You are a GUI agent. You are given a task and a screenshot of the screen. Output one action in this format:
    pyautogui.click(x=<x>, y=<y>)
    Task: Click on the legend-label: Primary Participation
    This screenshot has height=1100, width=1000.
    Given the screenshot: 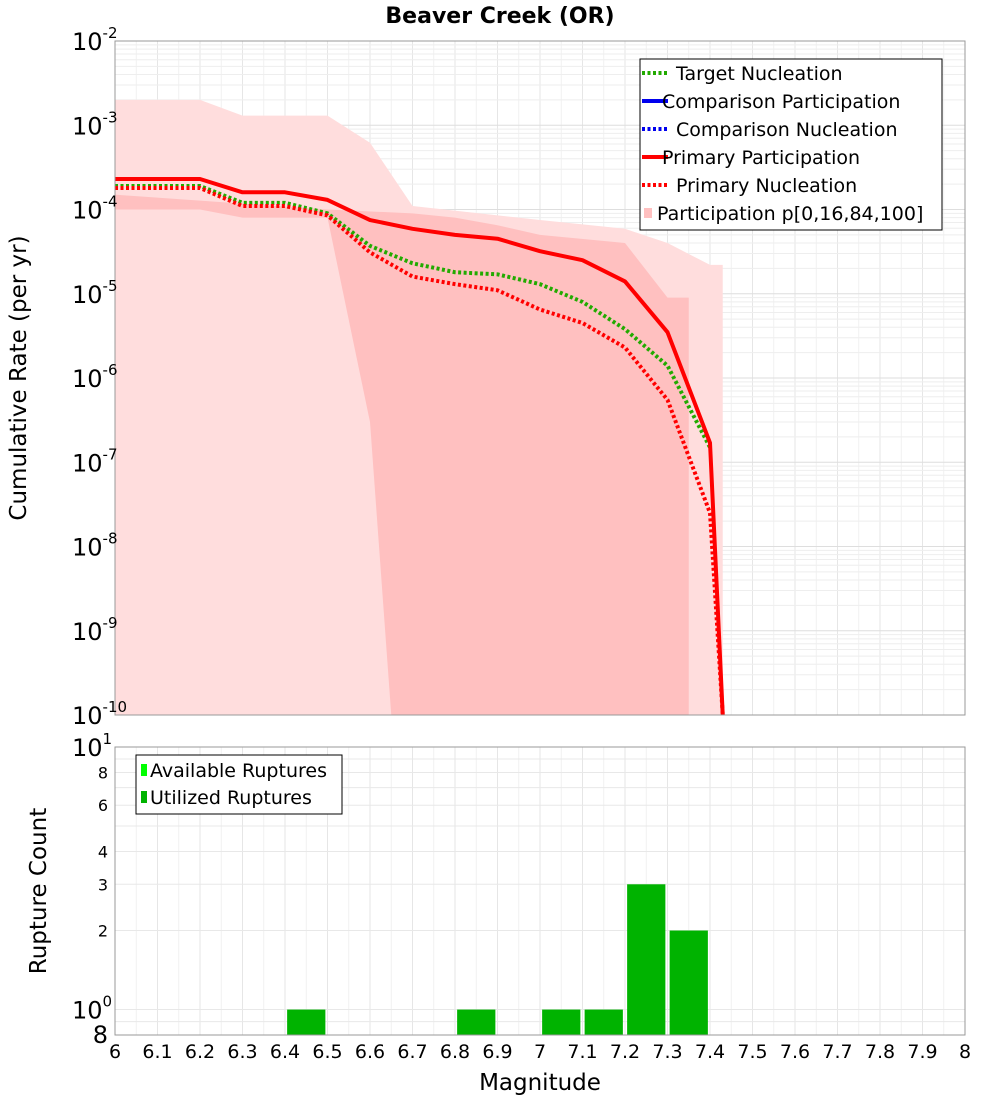 What is the action you would take?
    pyautogui.click(x=761, y=158)
    